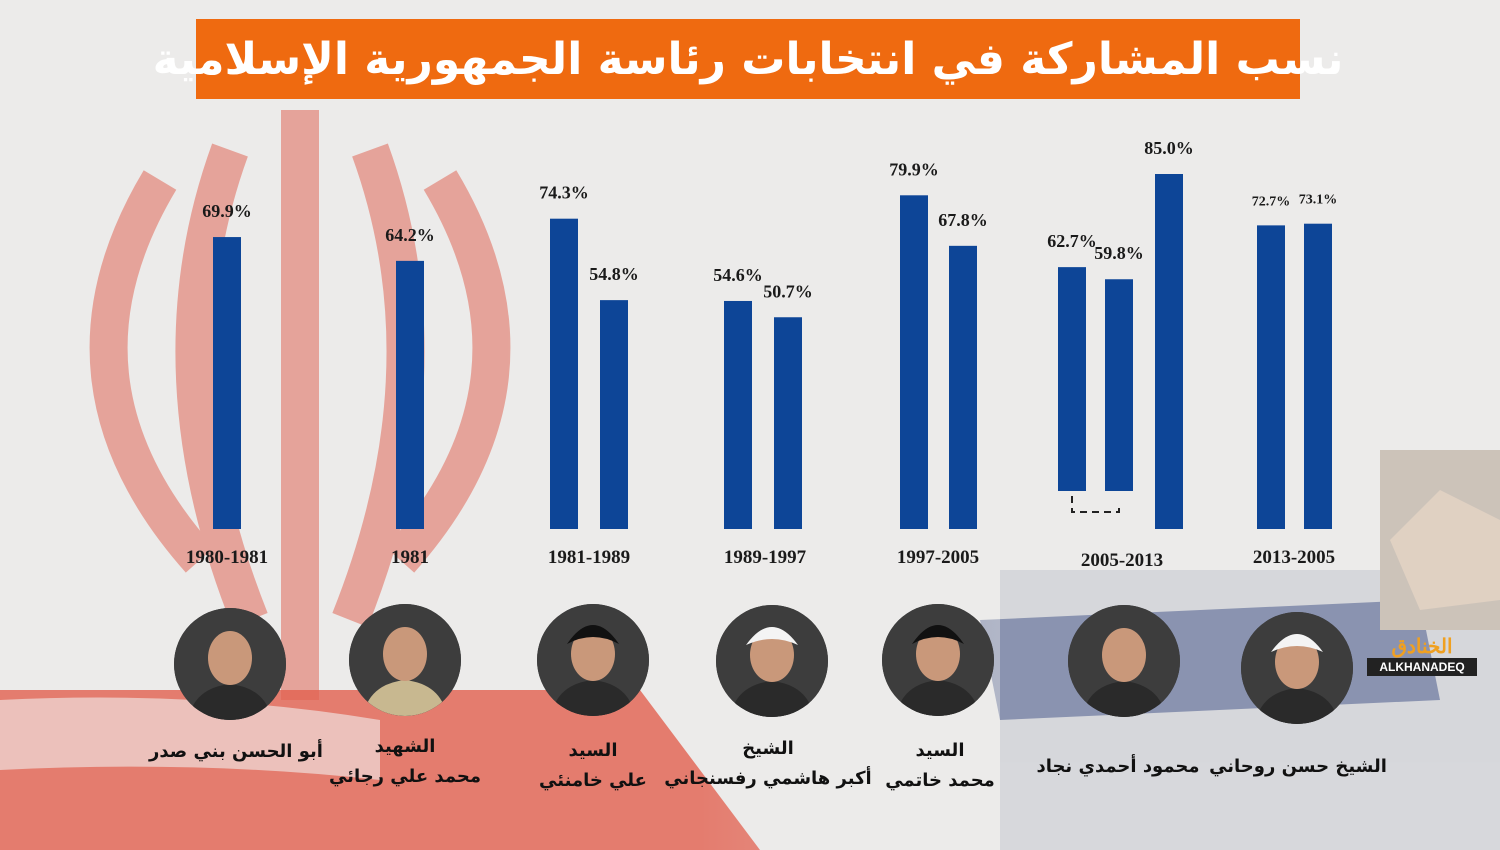 Image resolution: width=1500 pixels, height=850 pixels. I want to click on value-label-2005-2013-3: 85.0%, so click(1169, 148).